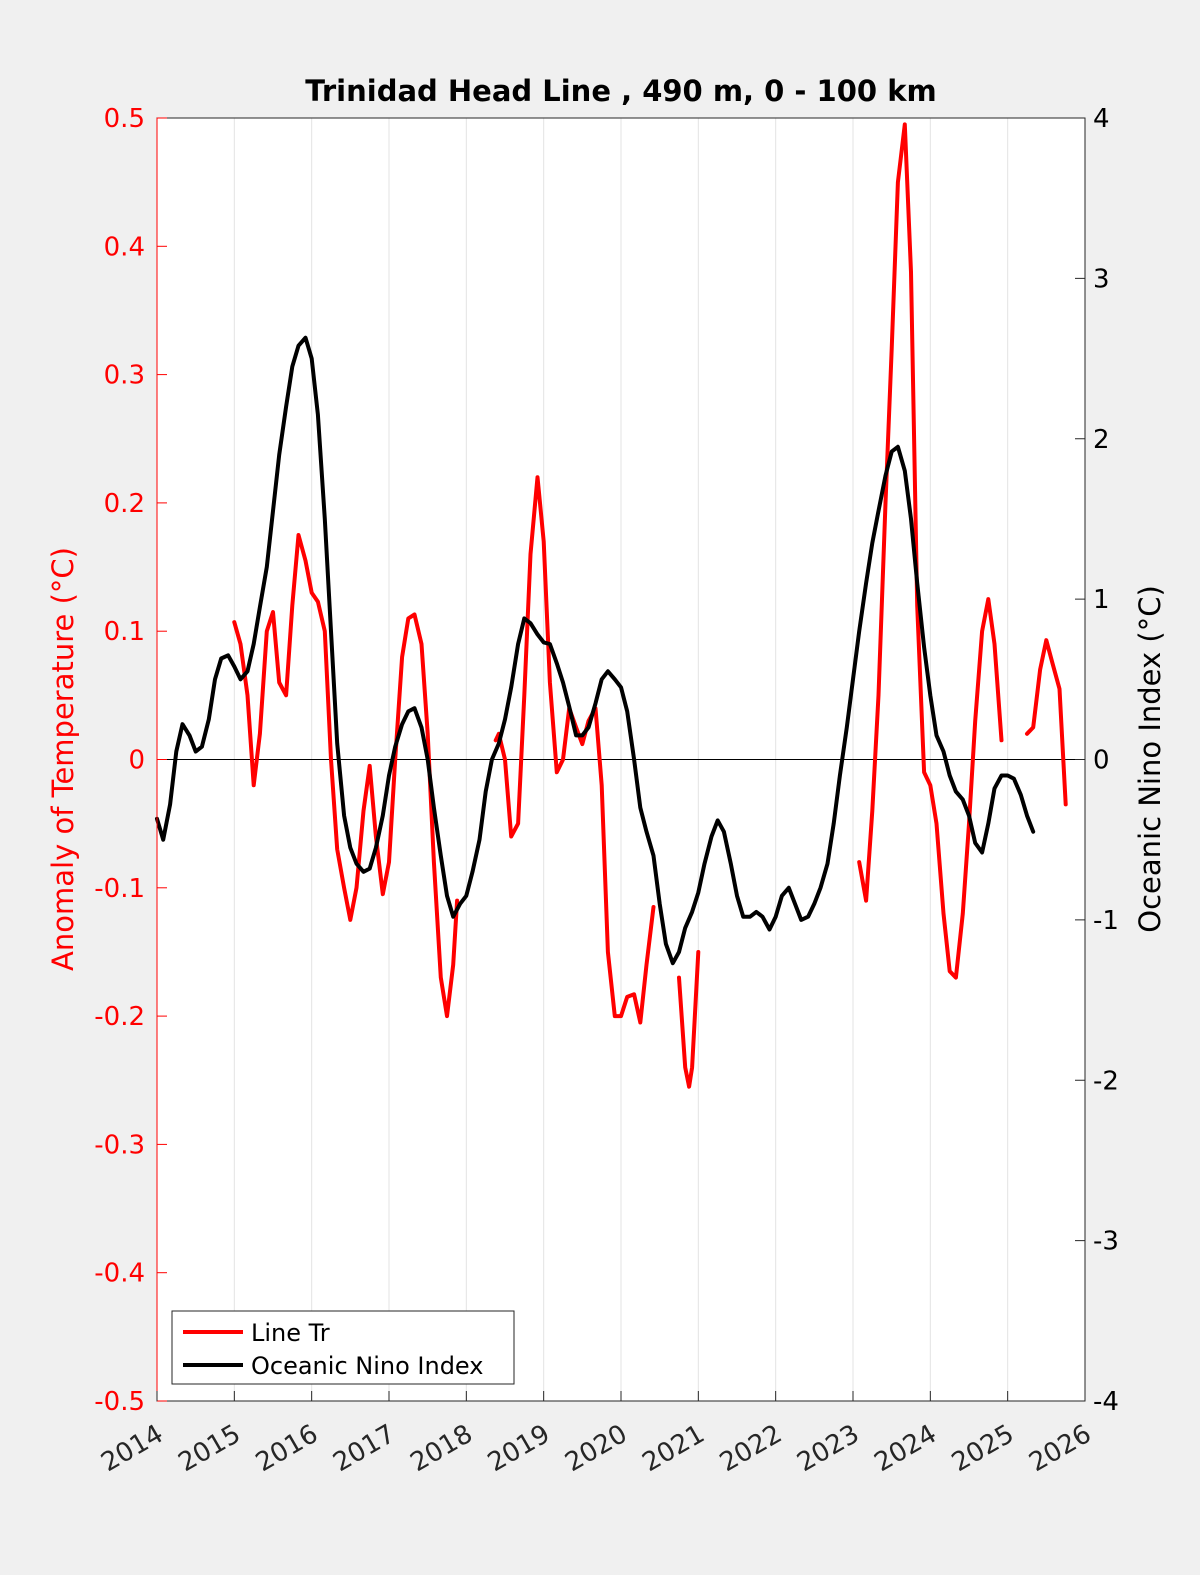 Image resolution: width=1200 pixels, height=1575 pixels. Describe the element at coordinates (63, 759) in the screenshot. I see `left-axis-label: Anomaly of Temperature (°C)` at that location.